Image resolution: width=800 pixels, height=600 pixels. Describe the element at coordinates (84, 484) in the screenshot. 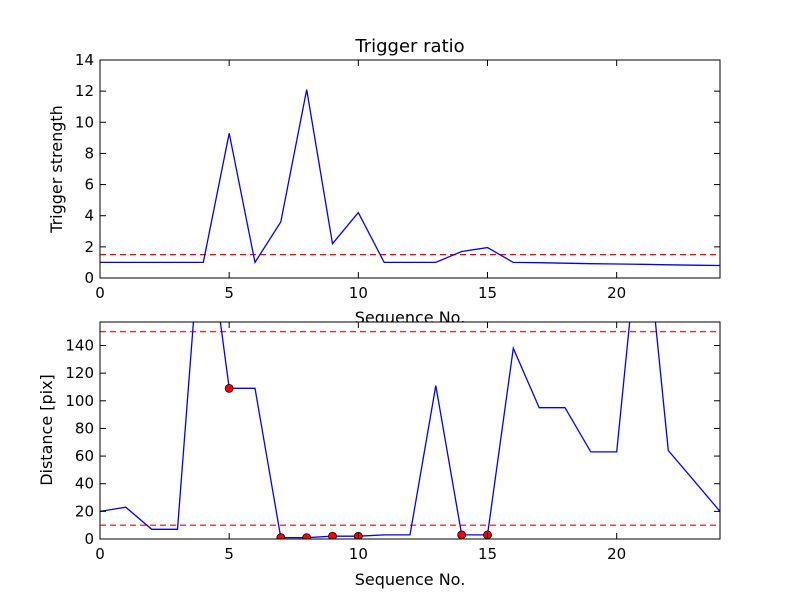

I see `bottom-y-tick-label: 40` at that location.